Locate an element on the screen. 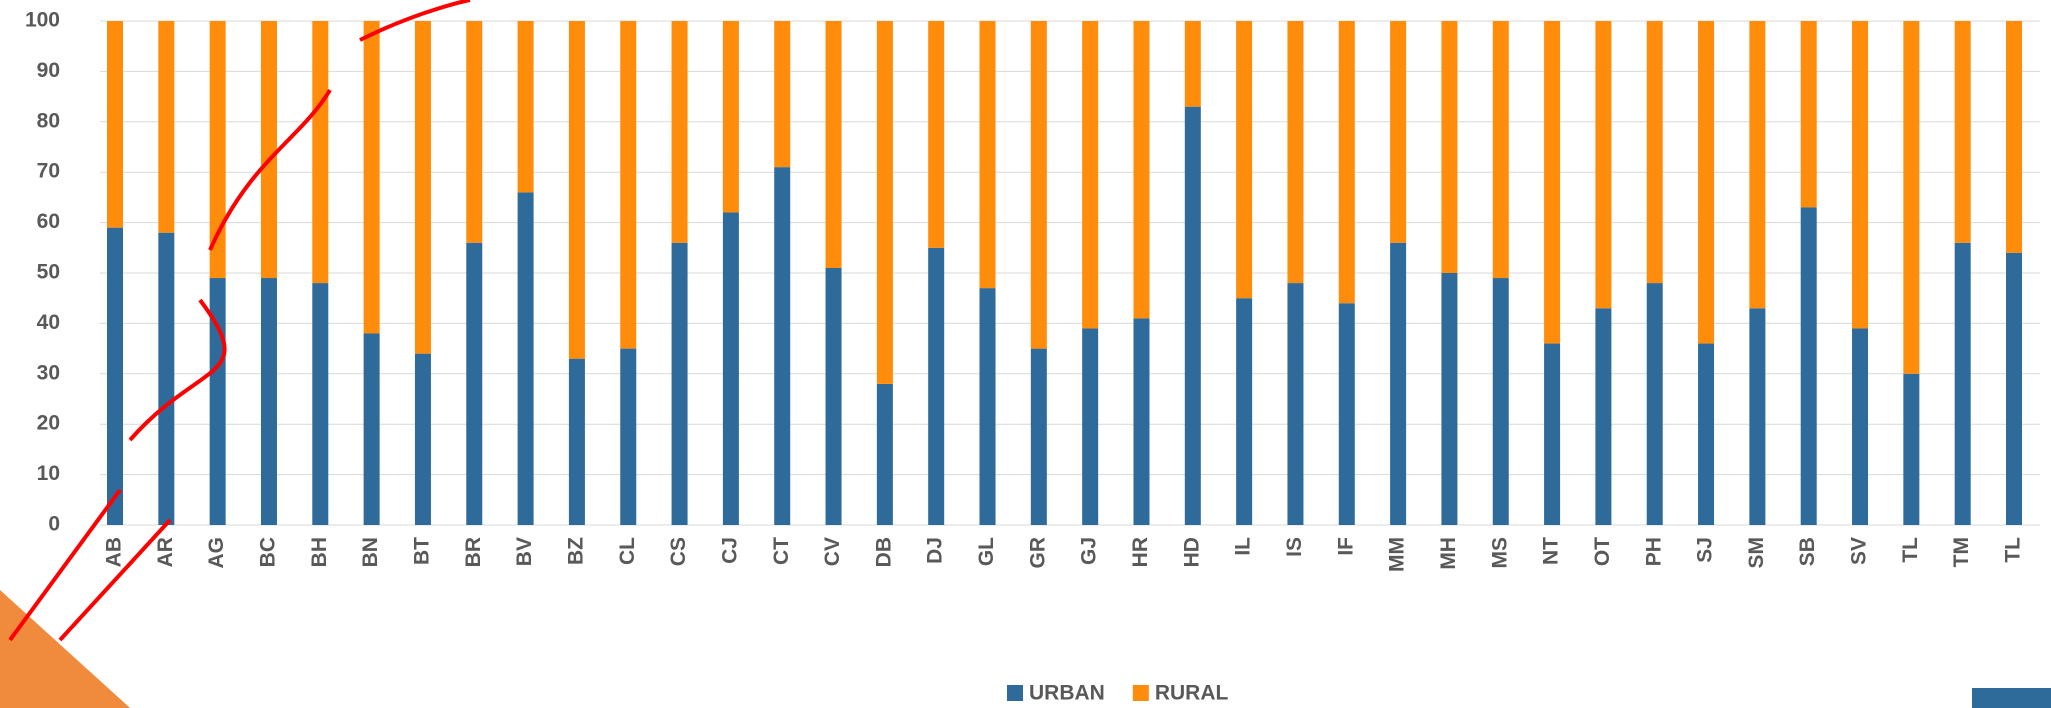 Image resolution: width=2051 pixels, height=708 pixels. legend-label: URBAN is located at coordinates (1067, 693).